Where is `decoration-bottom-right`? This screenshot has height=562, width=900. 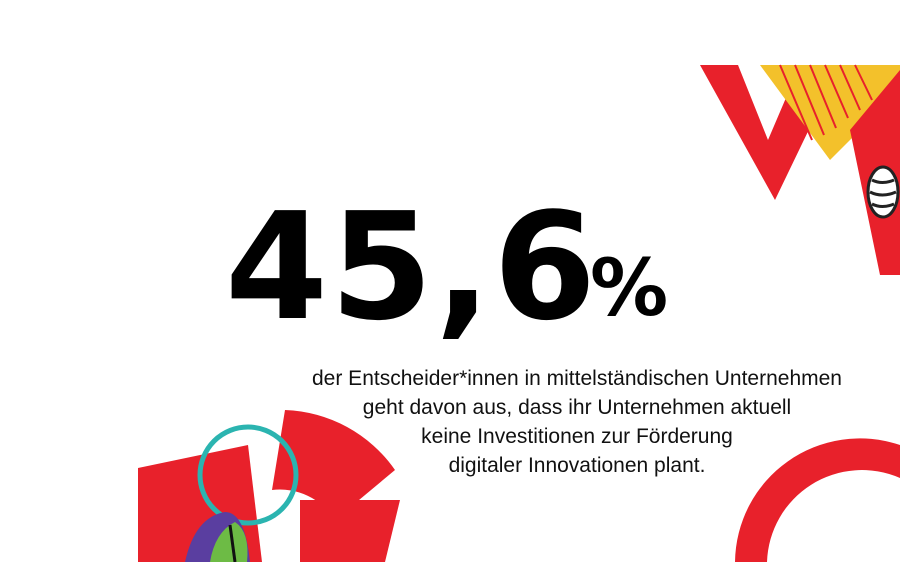 decoration-bottom-right is located at coordinates (817, 500).